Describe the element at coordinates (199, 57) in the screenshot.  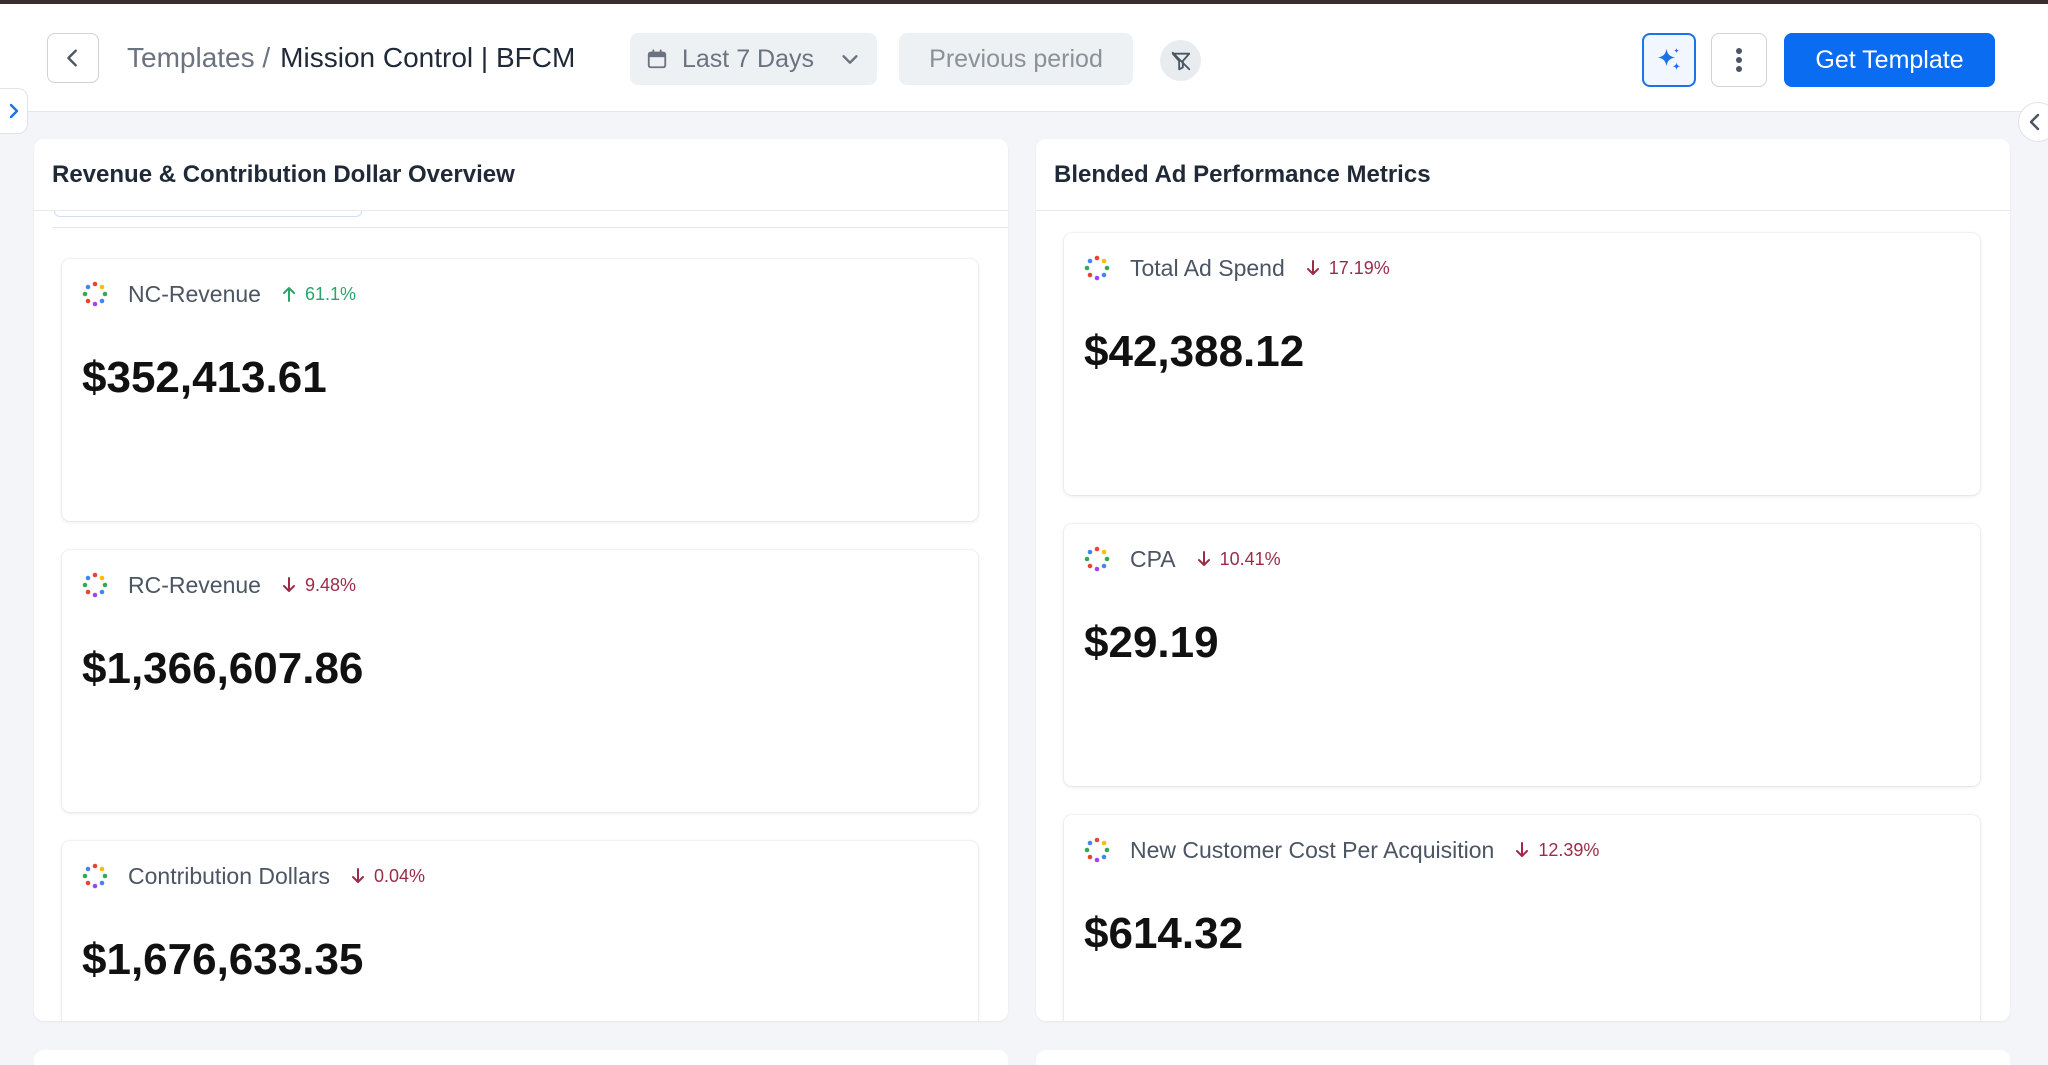
I see `breadcrumb-templates-link: Templates /` at that location.